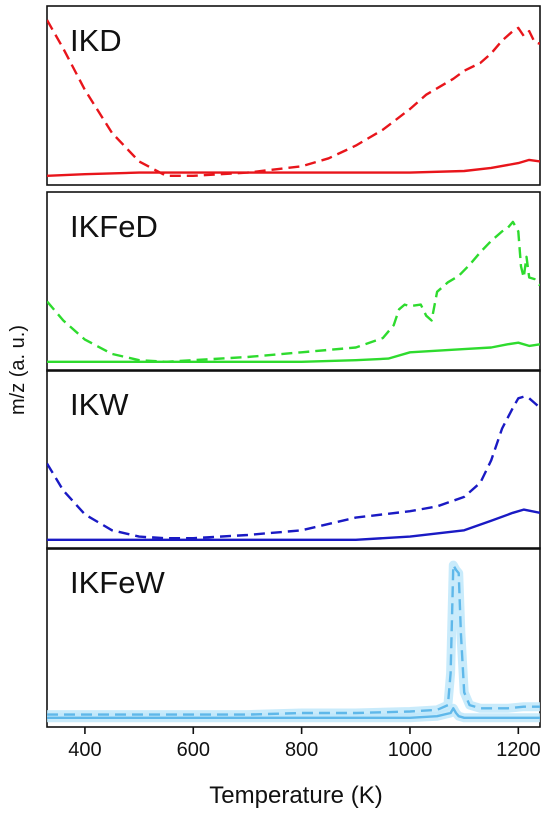 This screenshot has width=550, height=817. What do you see at coordinates (84, 750) in the screenshot?
I see `x-tick-label: 400` at bounding box center [84, 750].